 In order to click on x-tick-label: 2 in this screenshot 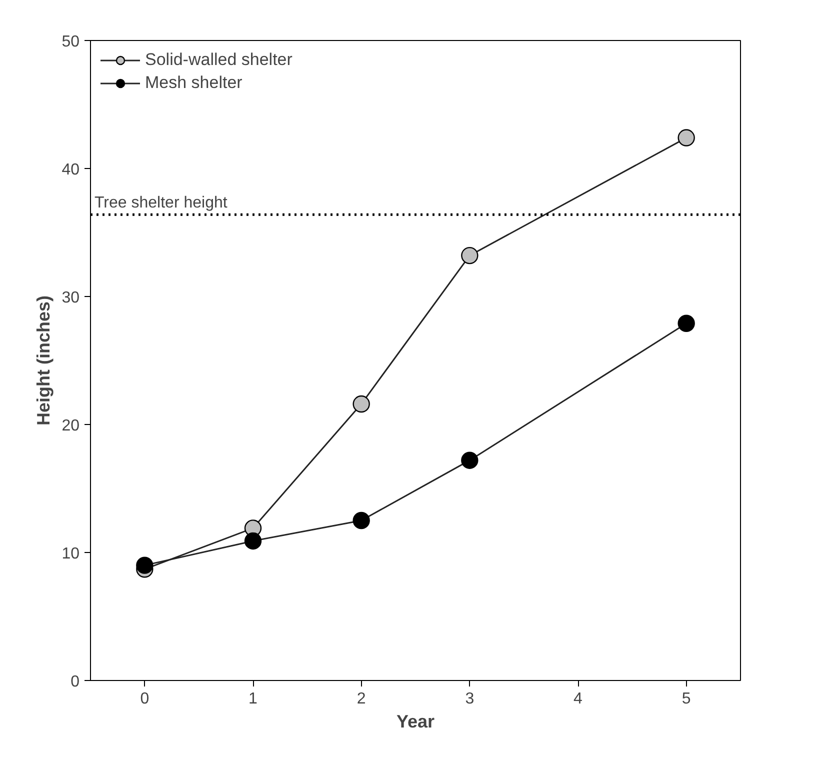, I will do `click(361, 699)`.